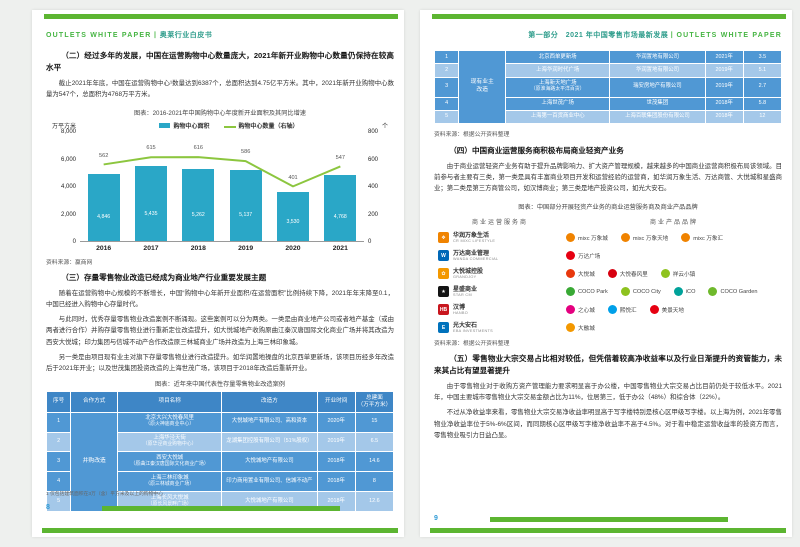 Image resolution: width=800 pixels, height=547 pixels. I want to click on column-header: 项目名称, so click(170, 402).